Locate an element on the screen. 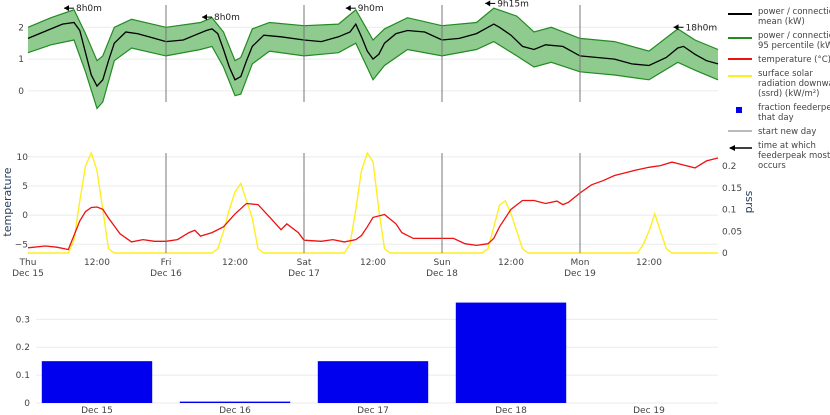  legend-label: occurs is located at coordinates (772, 166).